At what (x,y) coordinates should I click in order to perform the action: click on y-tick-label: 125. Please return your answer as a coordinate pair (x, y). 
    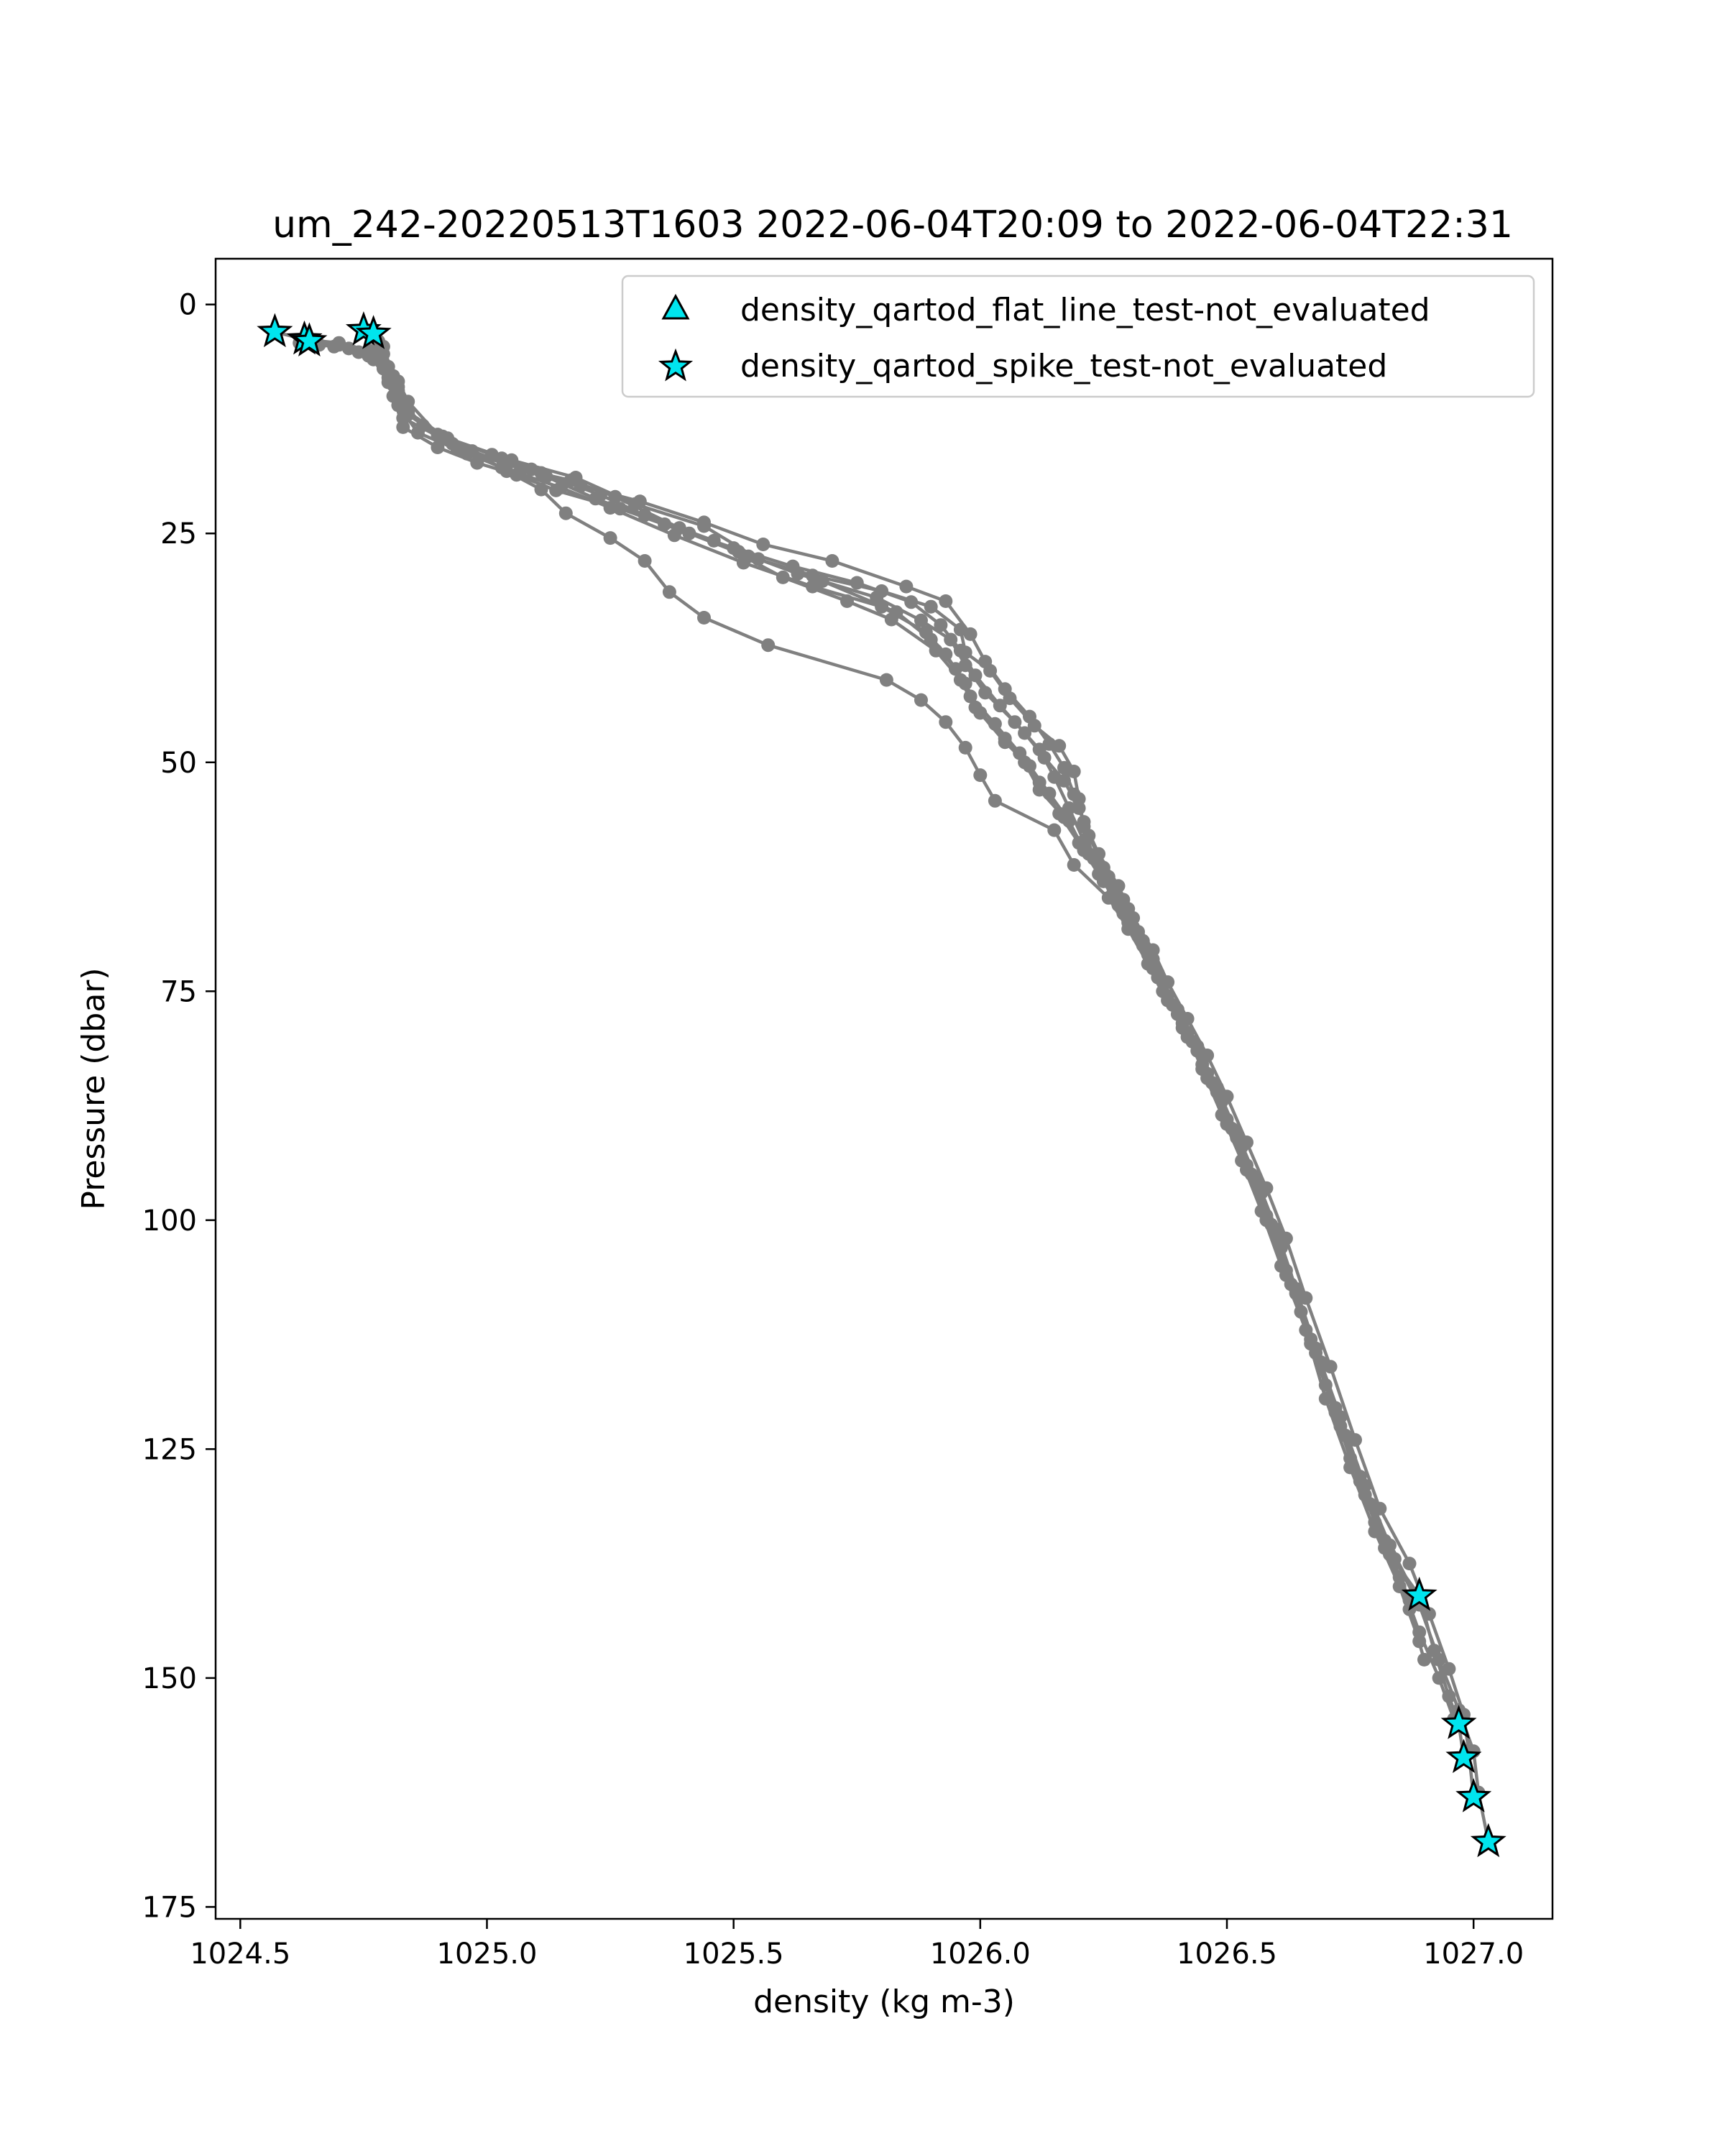
    Looking at the image, I should click on (169, 1449).